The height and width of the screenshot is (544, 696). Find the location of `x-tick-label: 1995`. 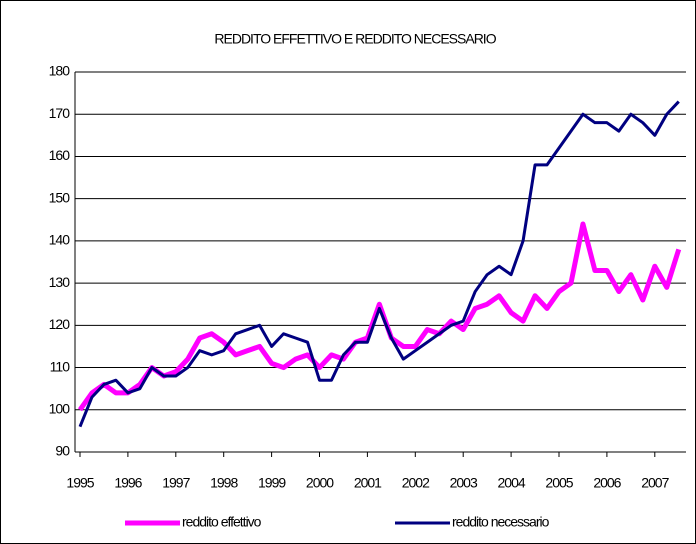

x-tick-label: 1995 is located at coordinates (80, 483).